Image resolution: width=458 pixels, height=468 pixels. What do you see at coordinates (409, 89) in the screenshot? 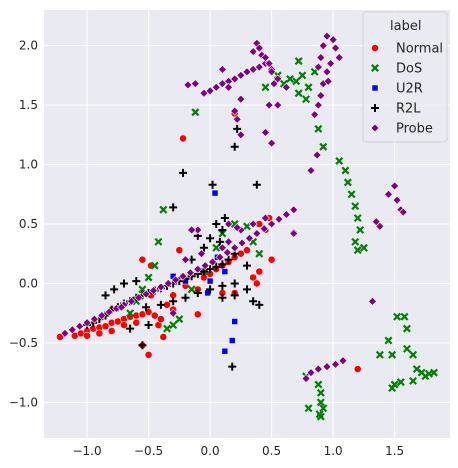
I see `legend-label-u2r: U2R` at bounding box center [409, 89].